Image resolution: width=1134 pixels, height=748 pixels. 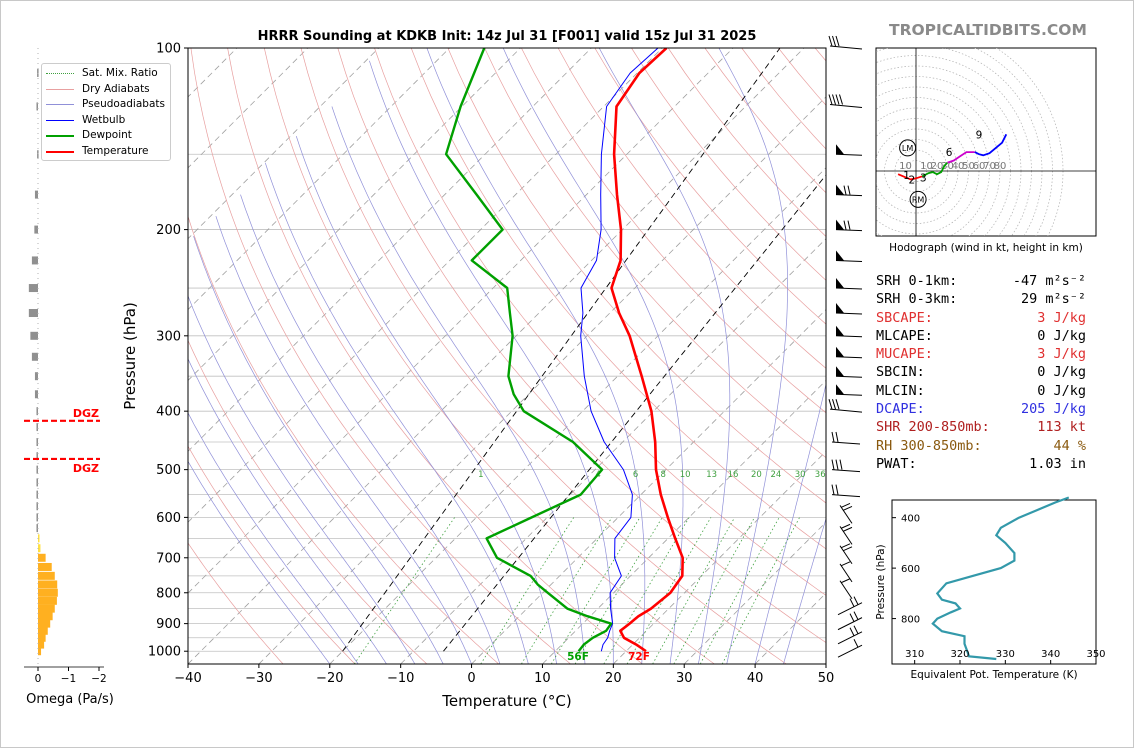 I want to click on barb-flag, so click(x=840, y=330).